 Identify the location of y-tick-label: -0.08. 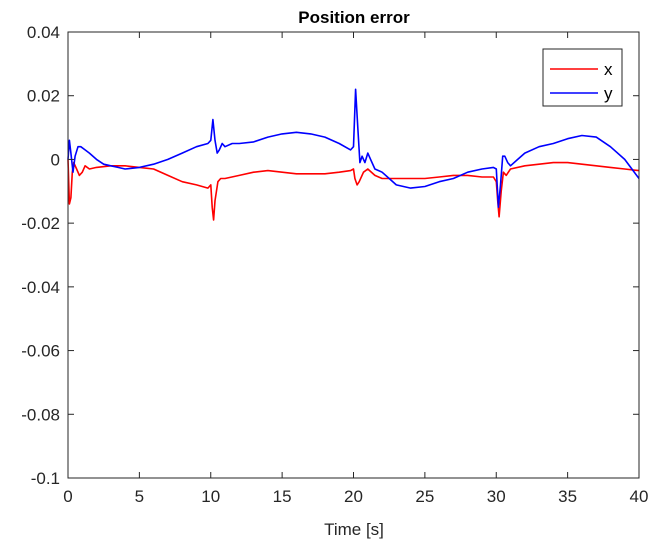
(40, 414).